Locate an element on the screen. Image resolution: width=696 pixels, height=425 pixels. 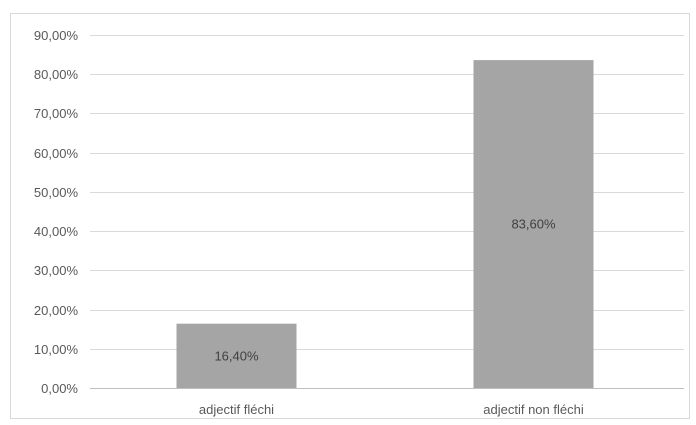
x-axis-category-labels: adjectif fléchi adjectif non fléchi is located at coordinates (391, 409).